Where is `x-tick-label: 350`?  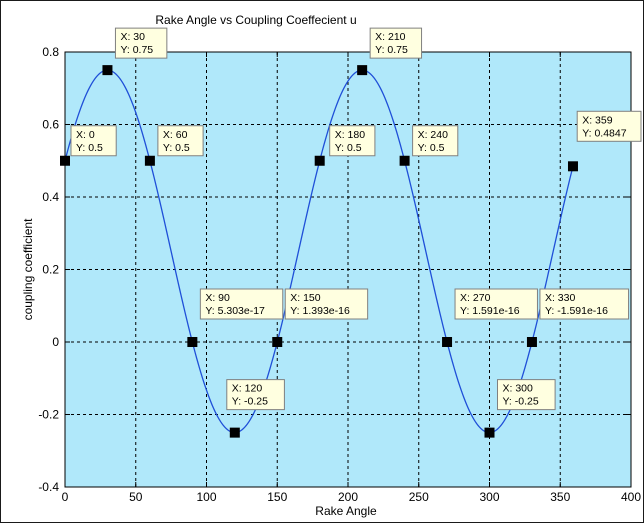
x-tick-label: 350 is located at coordinates (560, 497).